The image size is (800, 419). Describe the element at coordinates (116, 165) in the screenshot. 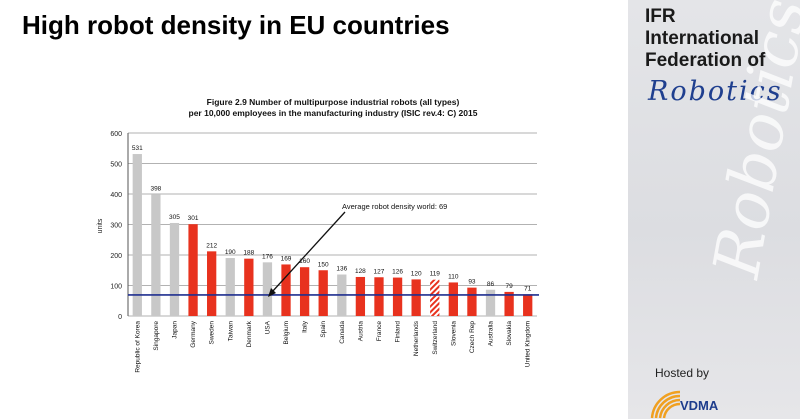

I see `y-tick-label: 500` at that location.